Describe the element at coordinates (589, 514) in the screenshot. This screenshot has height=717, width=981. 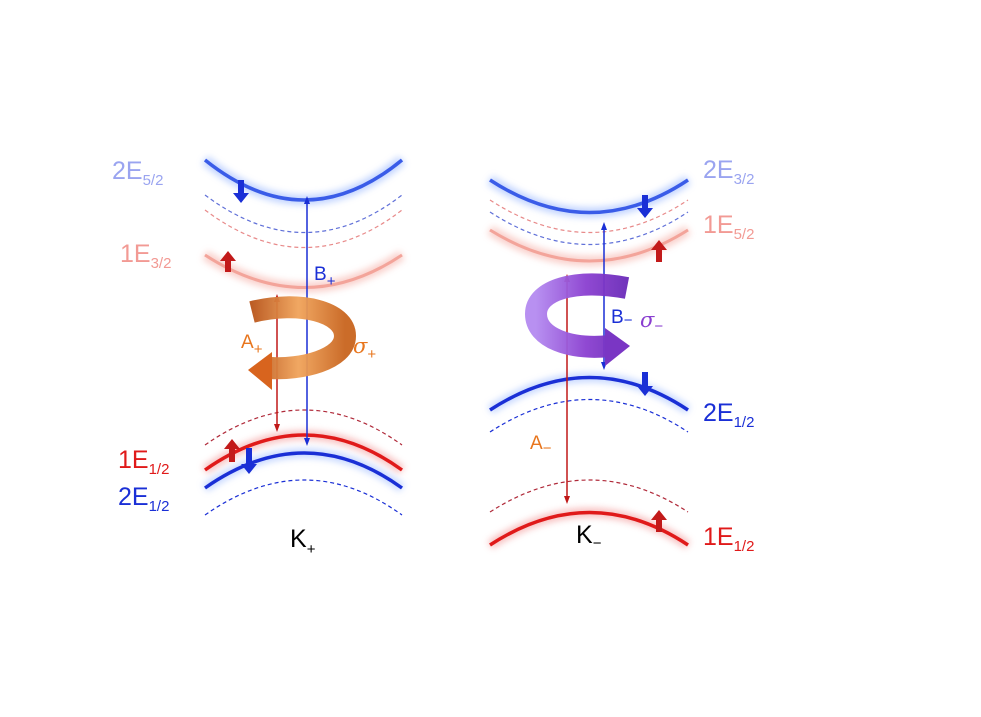
I see `band-1E12-right` at that location.